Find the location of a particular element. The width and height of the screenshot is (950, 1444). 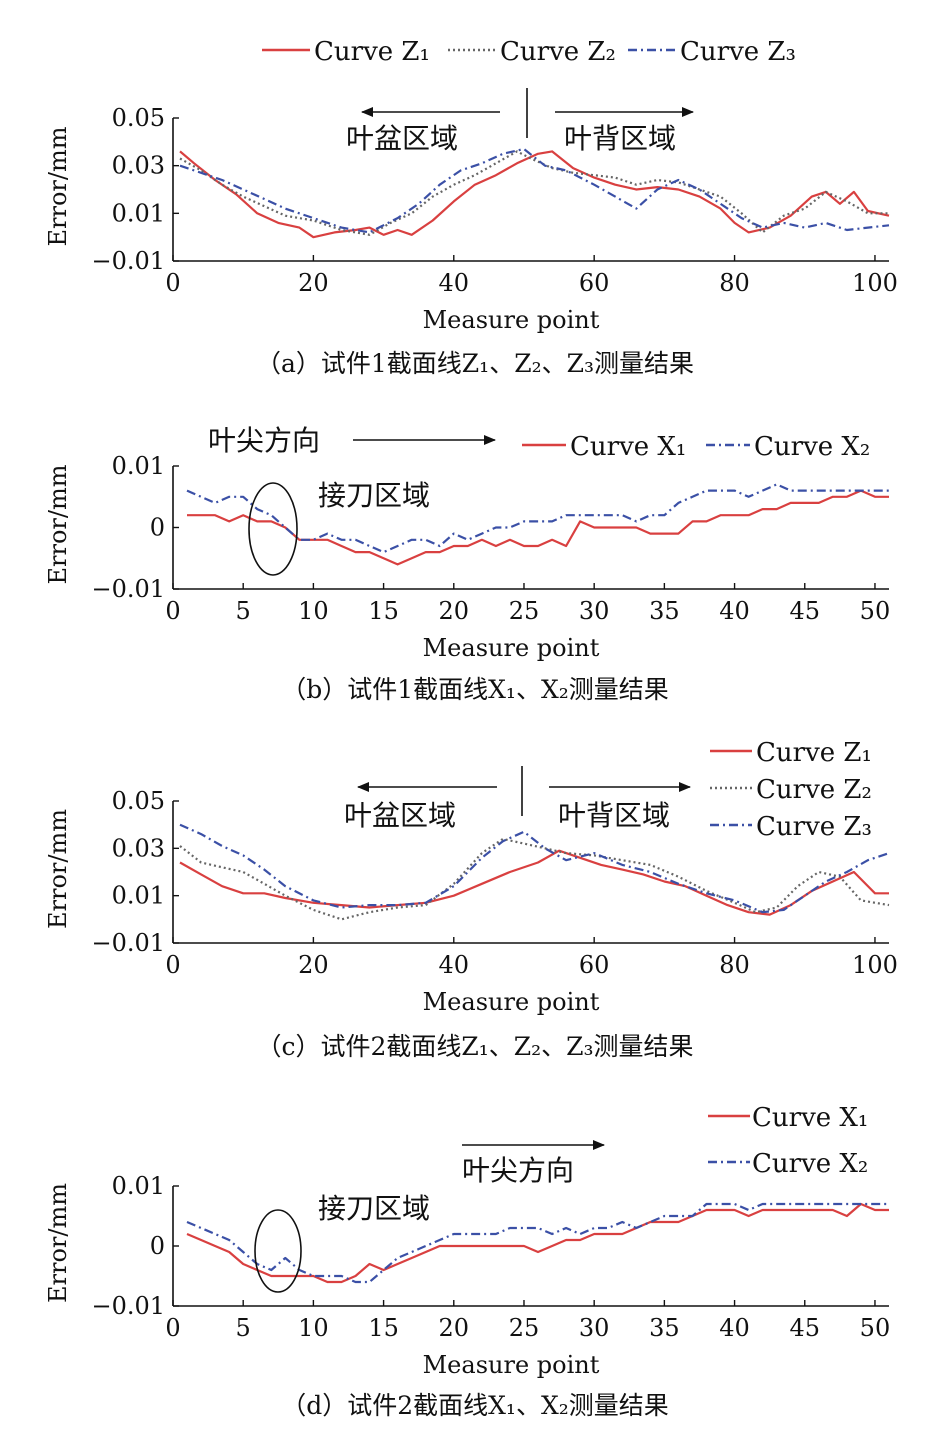

panel-caption: （c）试件2截面线Z₁、Z₂、Z₃测量结果 is located at coordinates (474, 1046).